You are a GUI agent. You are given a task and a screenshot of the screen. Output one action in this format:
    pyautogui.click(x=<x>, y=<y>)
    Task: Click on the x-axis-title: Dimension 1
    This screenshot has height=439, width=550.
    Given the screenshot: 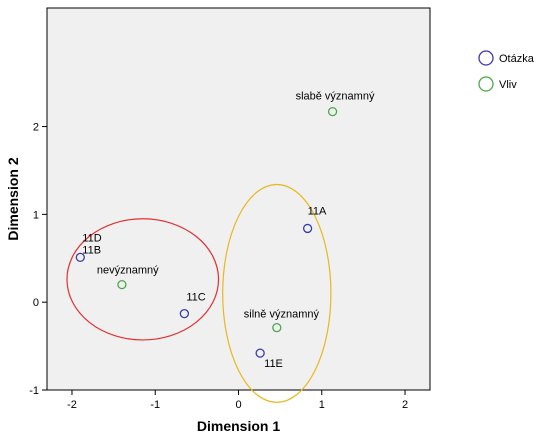 What is the action you would take?
    pyautogui.click(x=238, y=426)
    